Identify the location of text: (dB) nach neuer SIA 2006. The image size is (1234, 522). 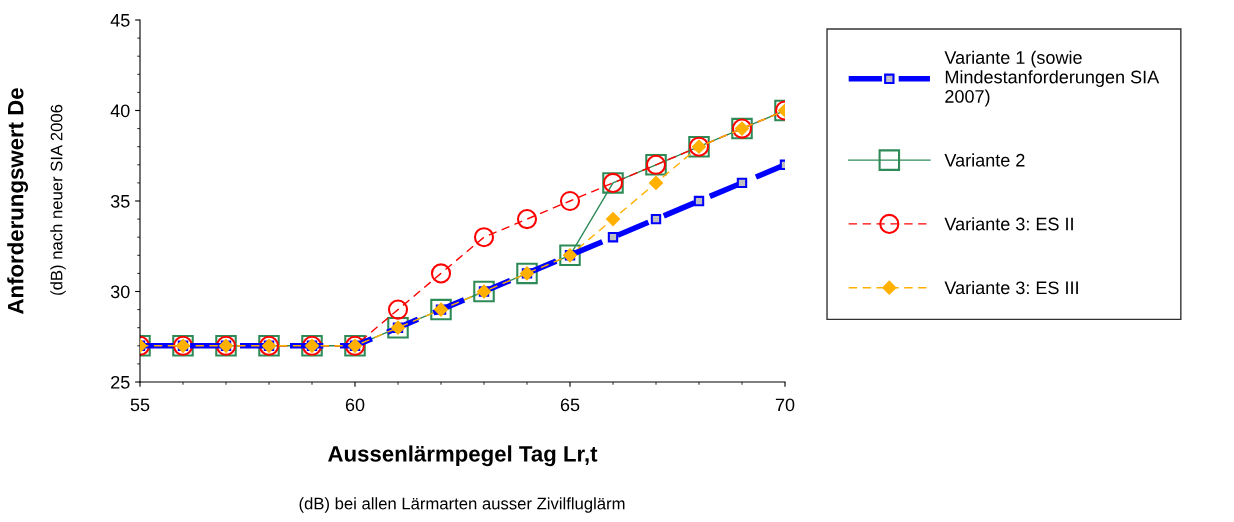
(58, 199).